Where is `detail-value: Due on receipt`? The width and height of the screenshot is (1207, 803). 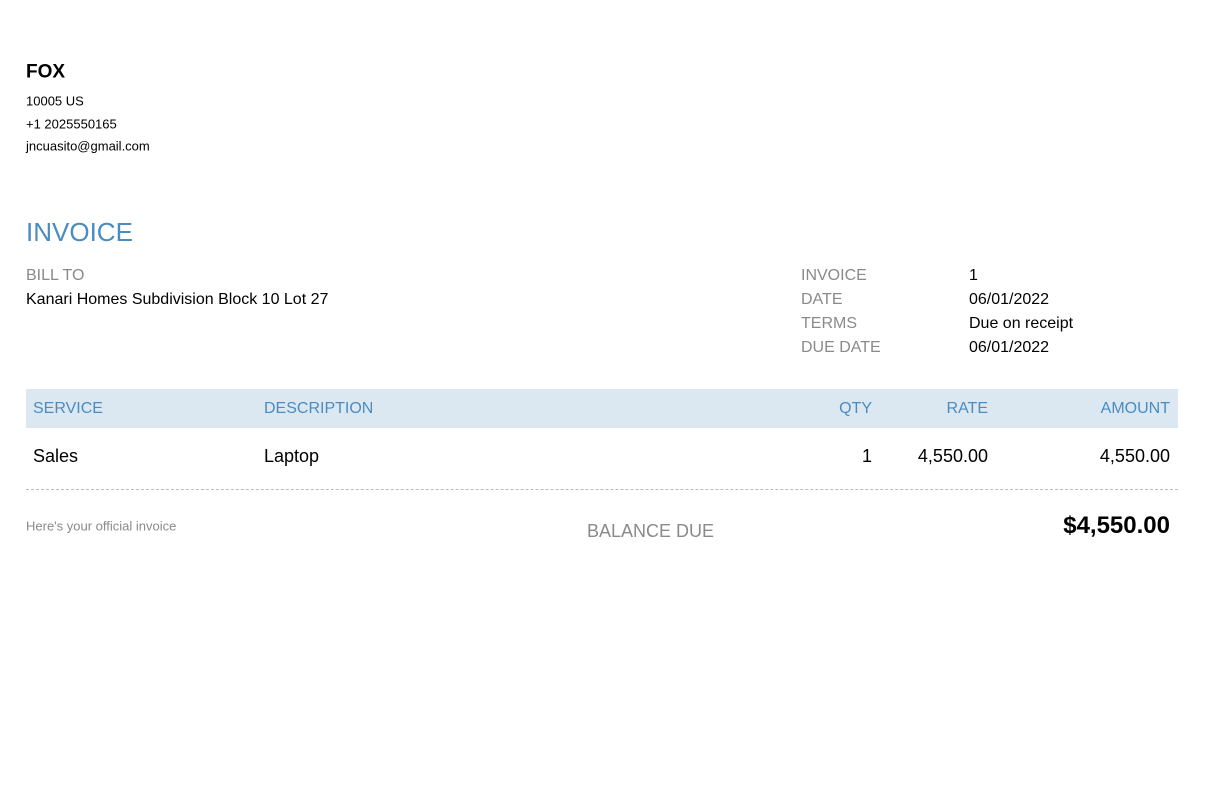
detail-value: Due on receipt is located at coordinates (1021, 323).